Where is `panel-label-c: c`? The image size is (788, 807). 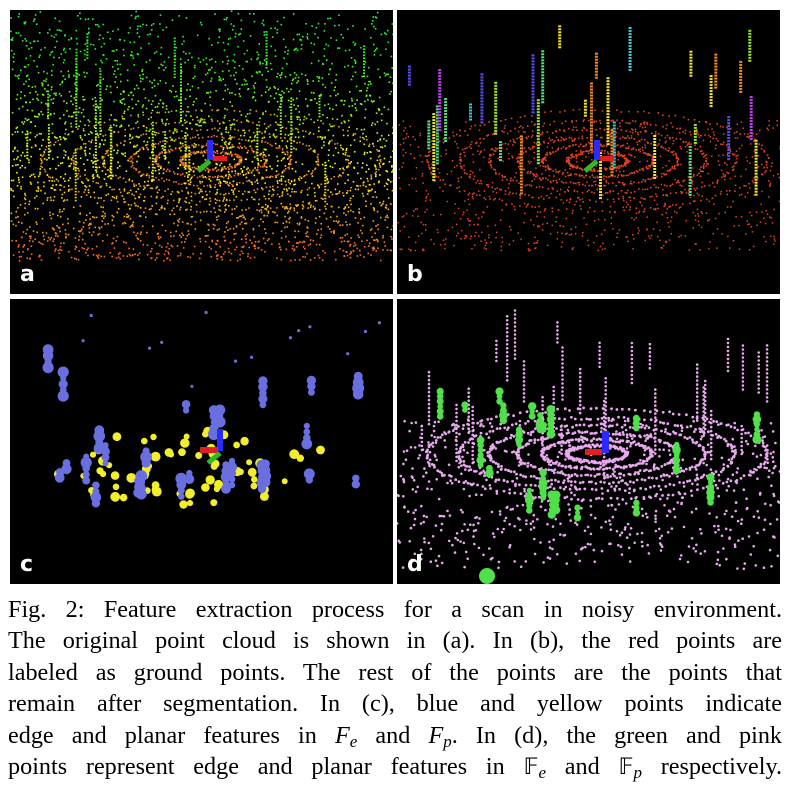
panel-label-c: c is located at coordinates (27, 564).